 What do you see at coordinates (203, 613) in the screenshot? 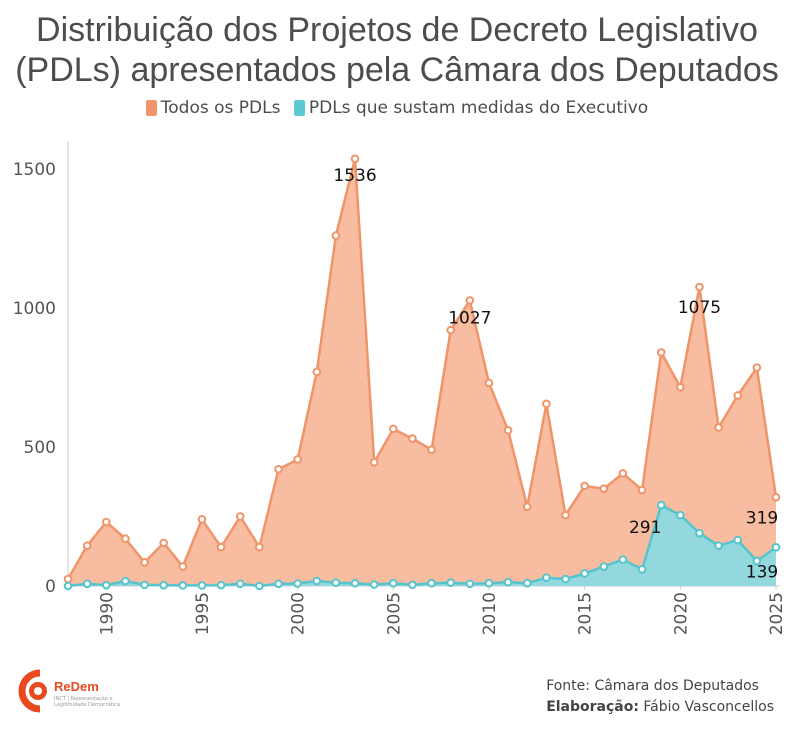
I see `x-tick-label: 1995` at bounding box center [203, 613].